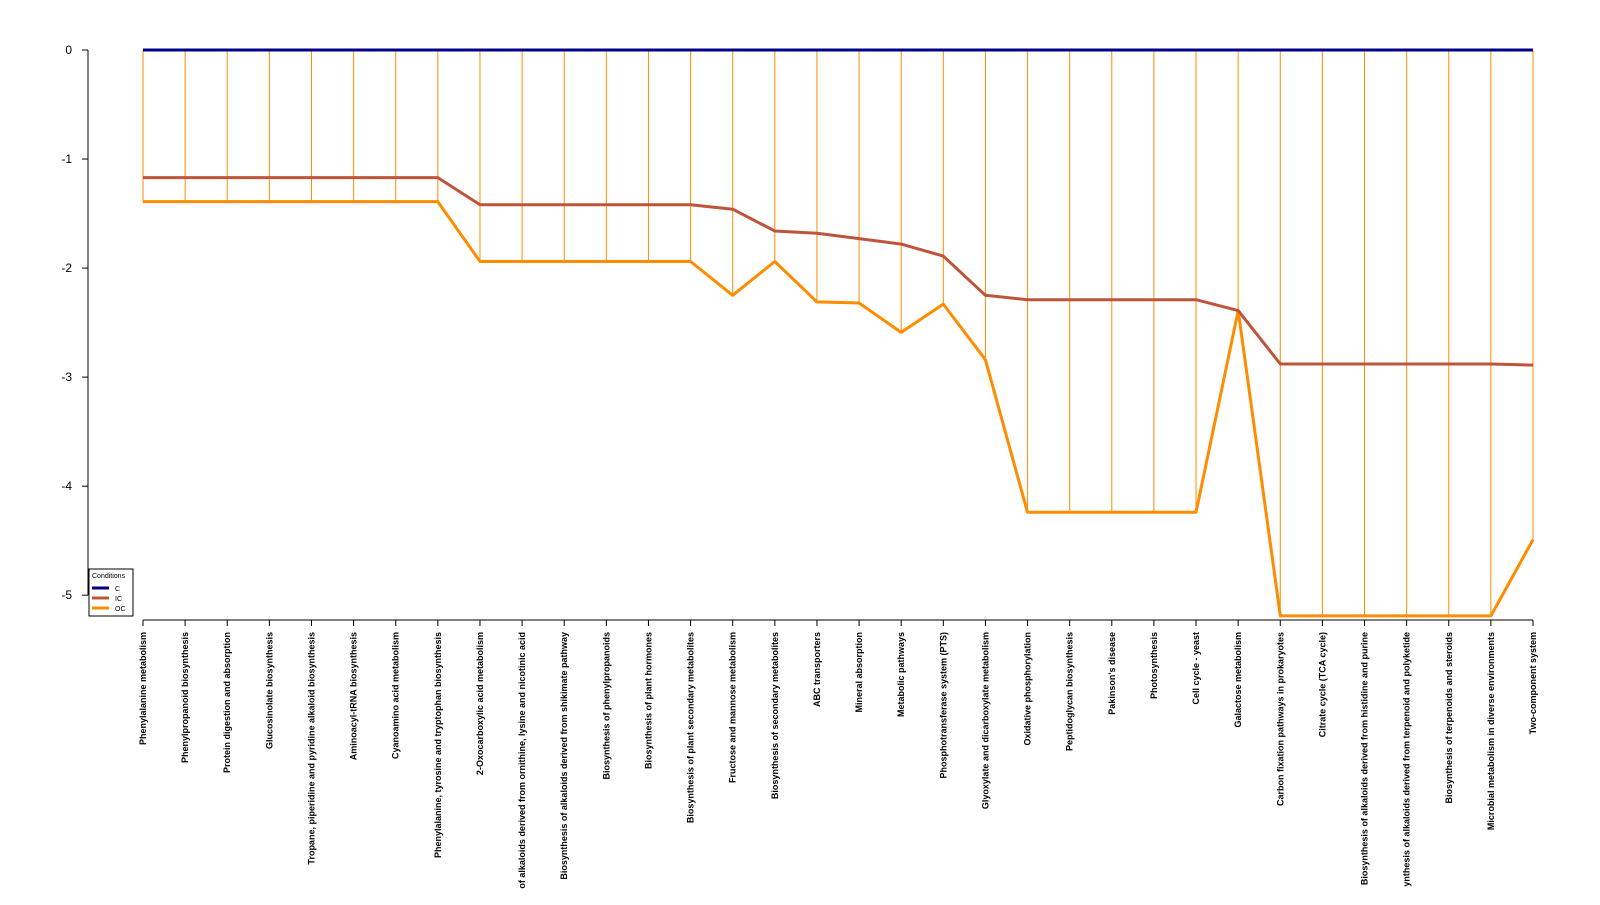 The width and height of the screenshot is (1600, 905). Describe the element at coordinates (66, 268) in the screenshot. I see `y-tick-label: -2` at that location.